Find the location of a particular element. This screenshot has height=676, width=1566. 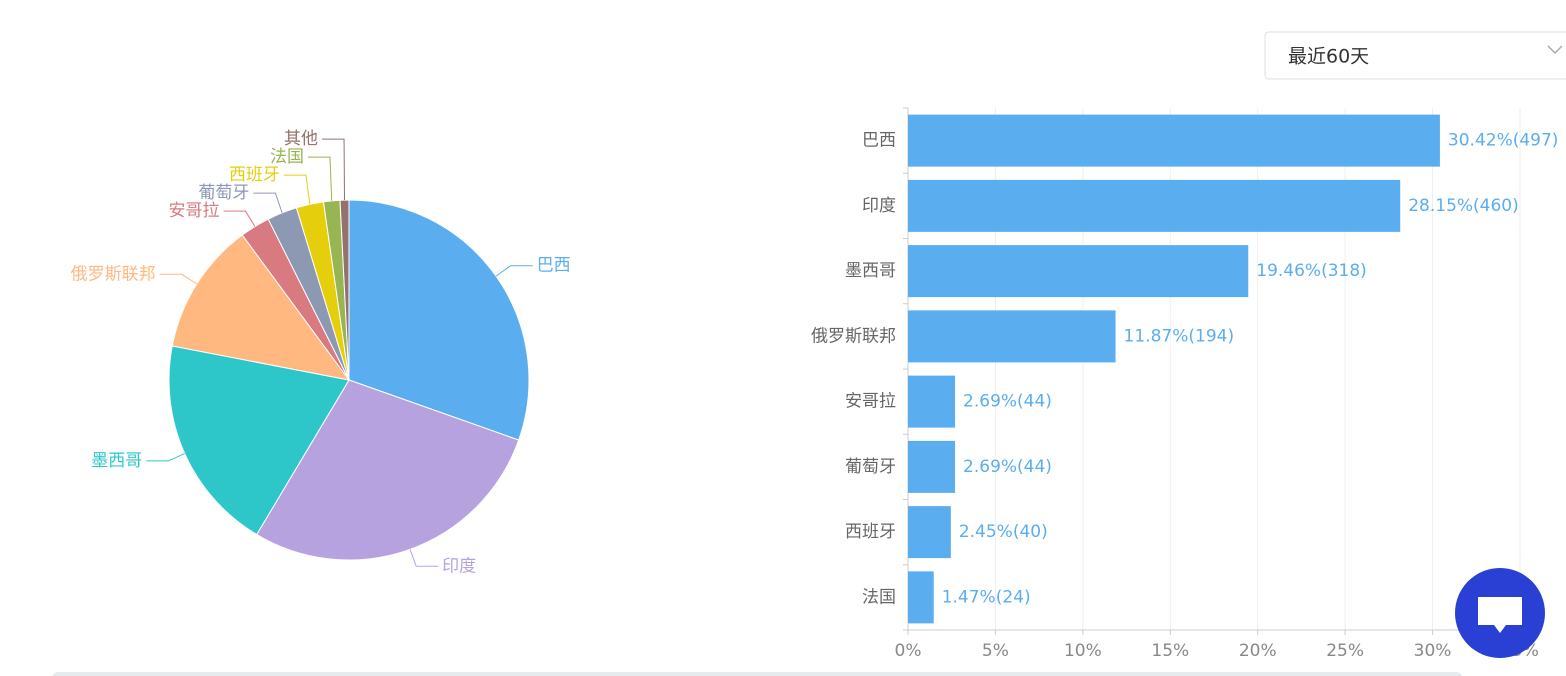

x-tick-label: 20% is located at coordinates (1258, 651).